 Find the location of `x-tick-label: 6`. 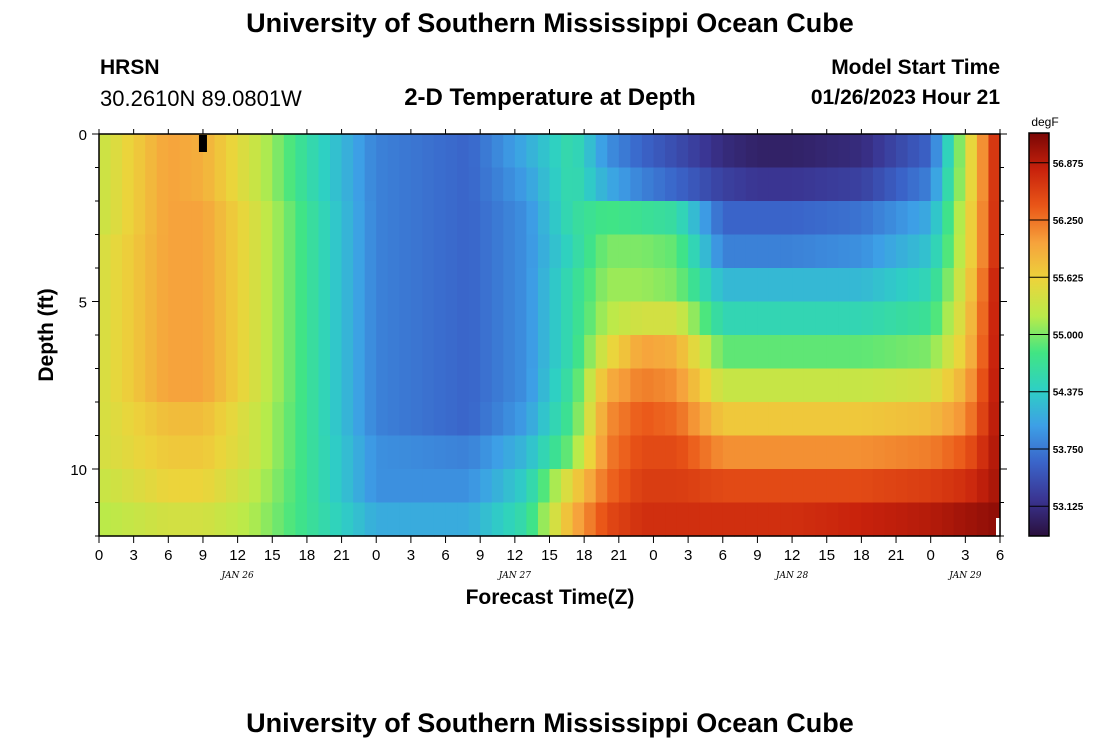

x-tick-label: 6 is located at coordinates (723, 555).